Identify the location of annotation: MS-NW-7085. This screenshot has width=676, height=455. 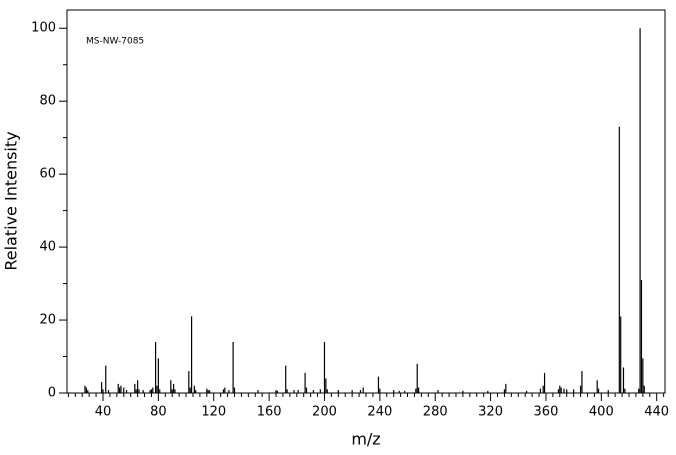
(115, 42).